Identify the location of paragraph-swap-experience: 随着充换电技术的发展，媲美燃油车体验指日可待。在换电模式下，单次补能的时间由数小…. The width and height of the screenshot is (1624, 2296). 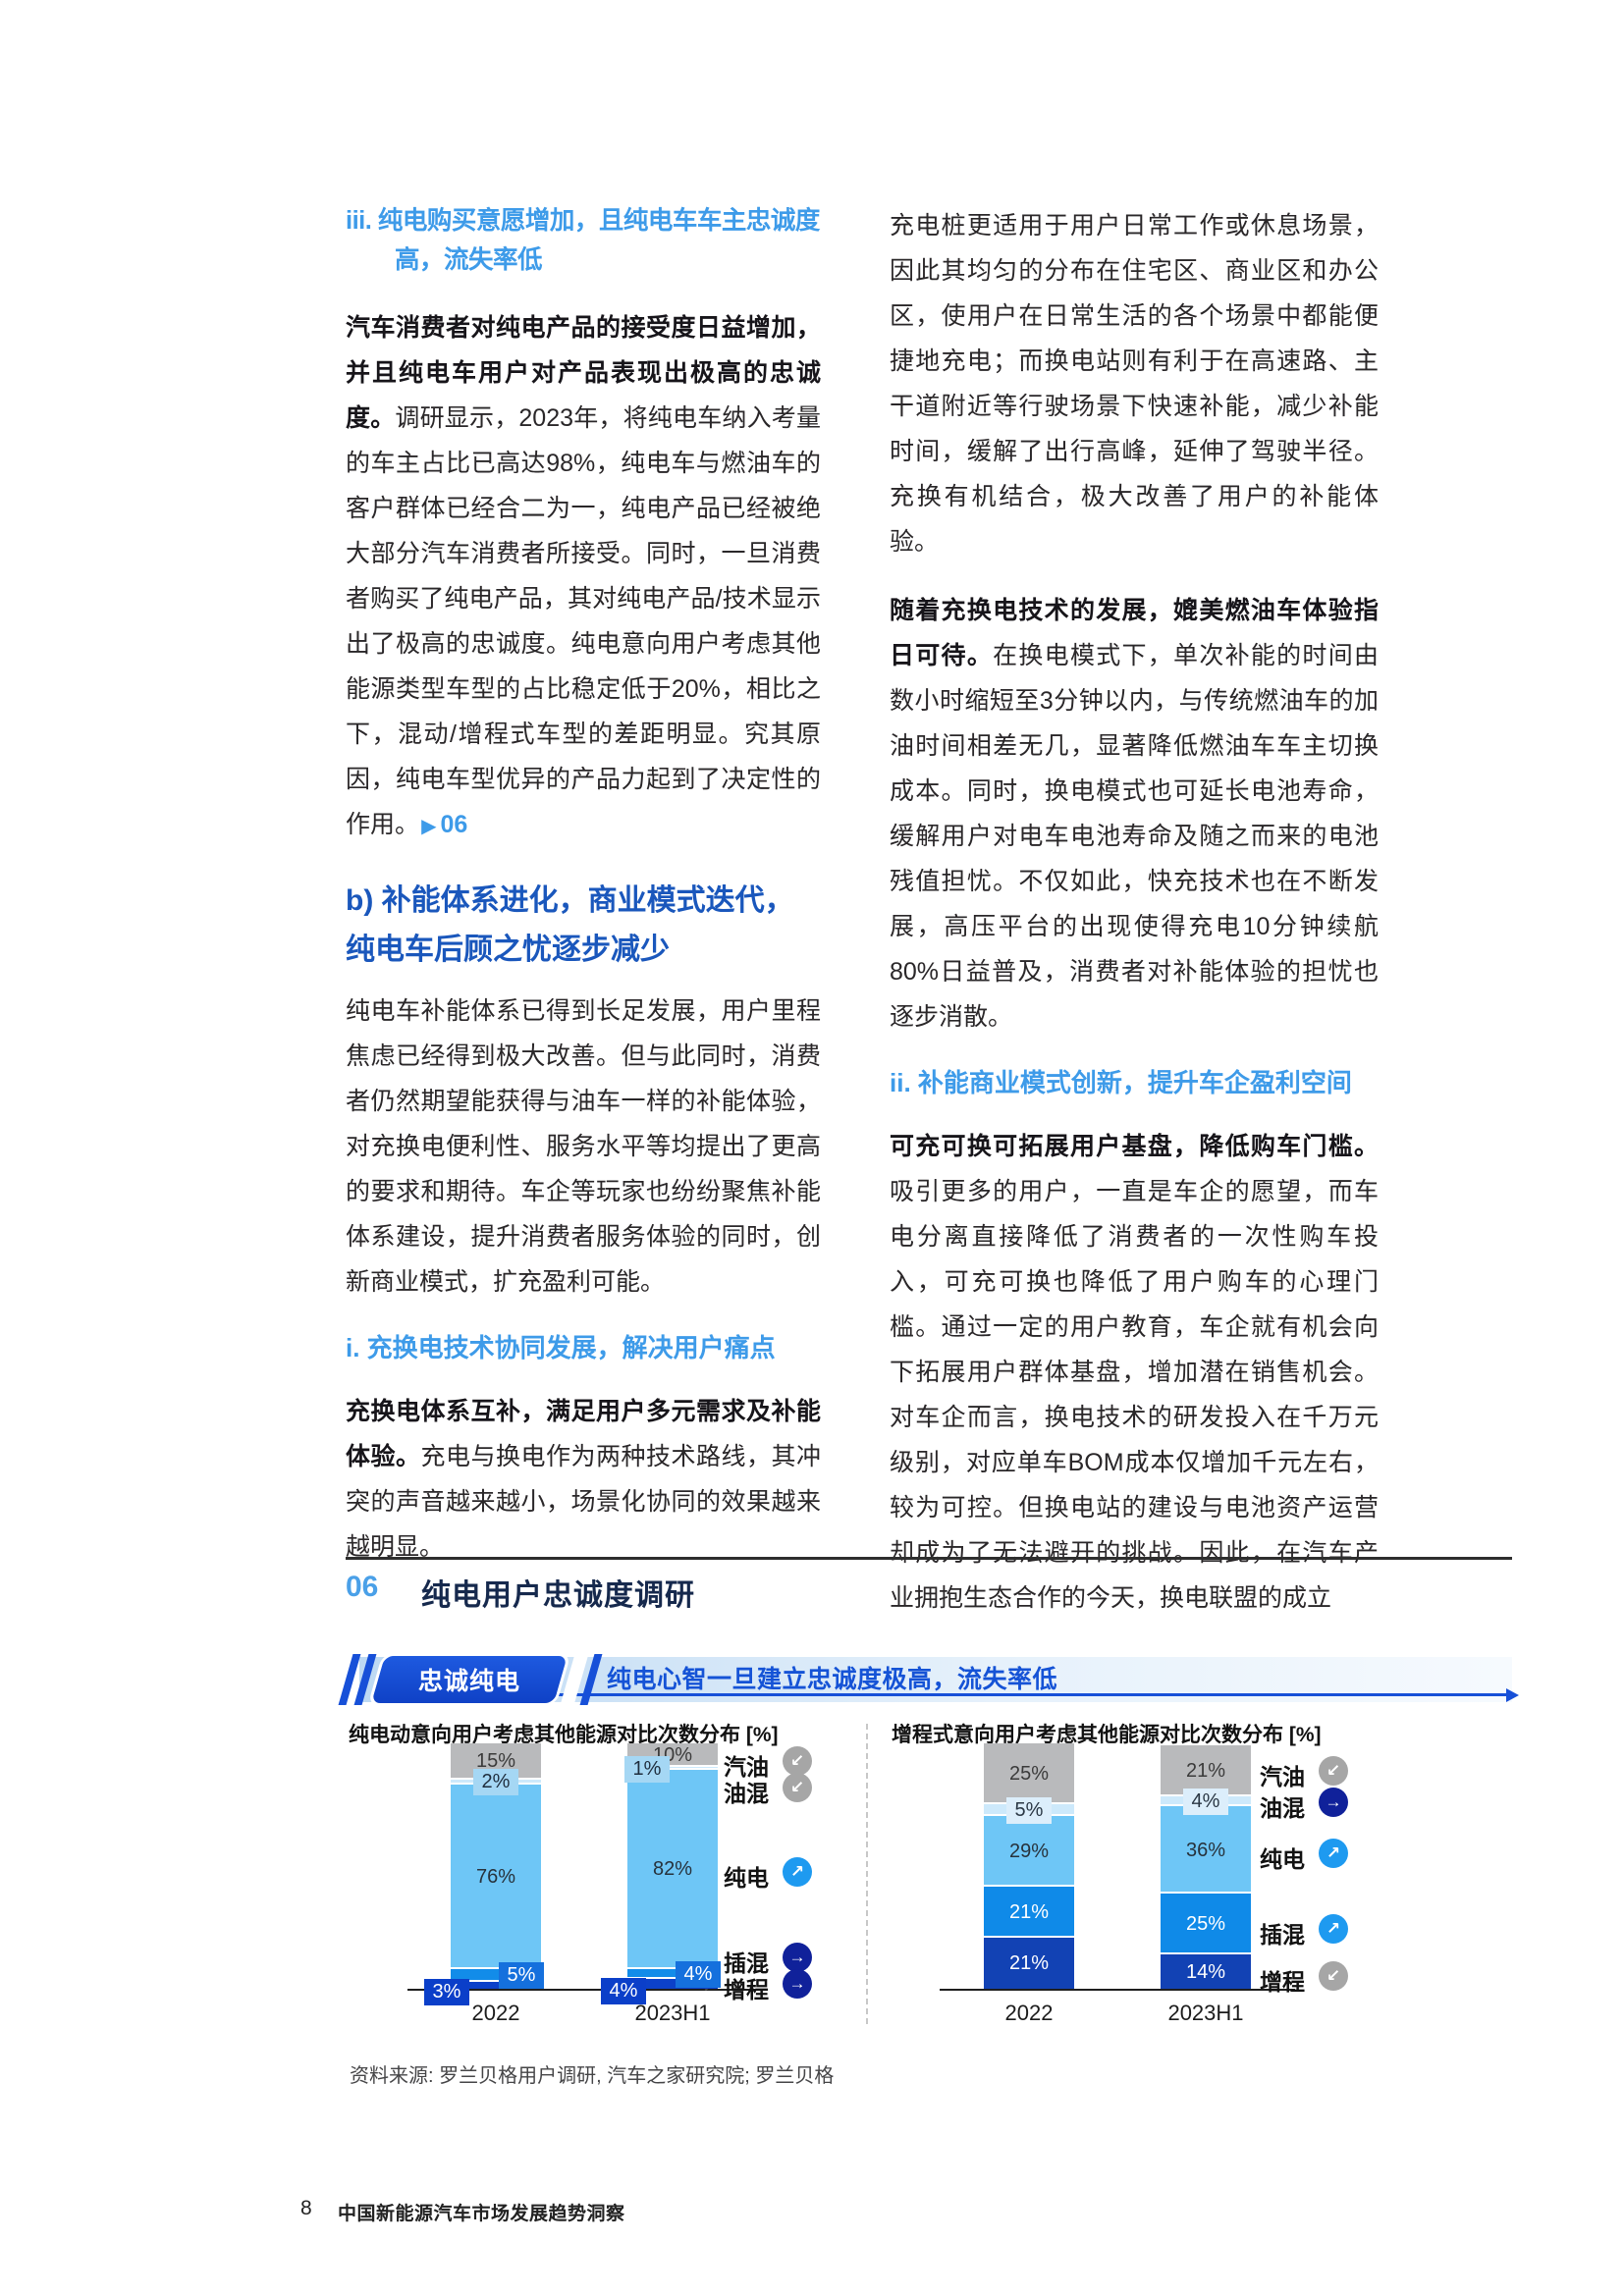
(1134, 814).